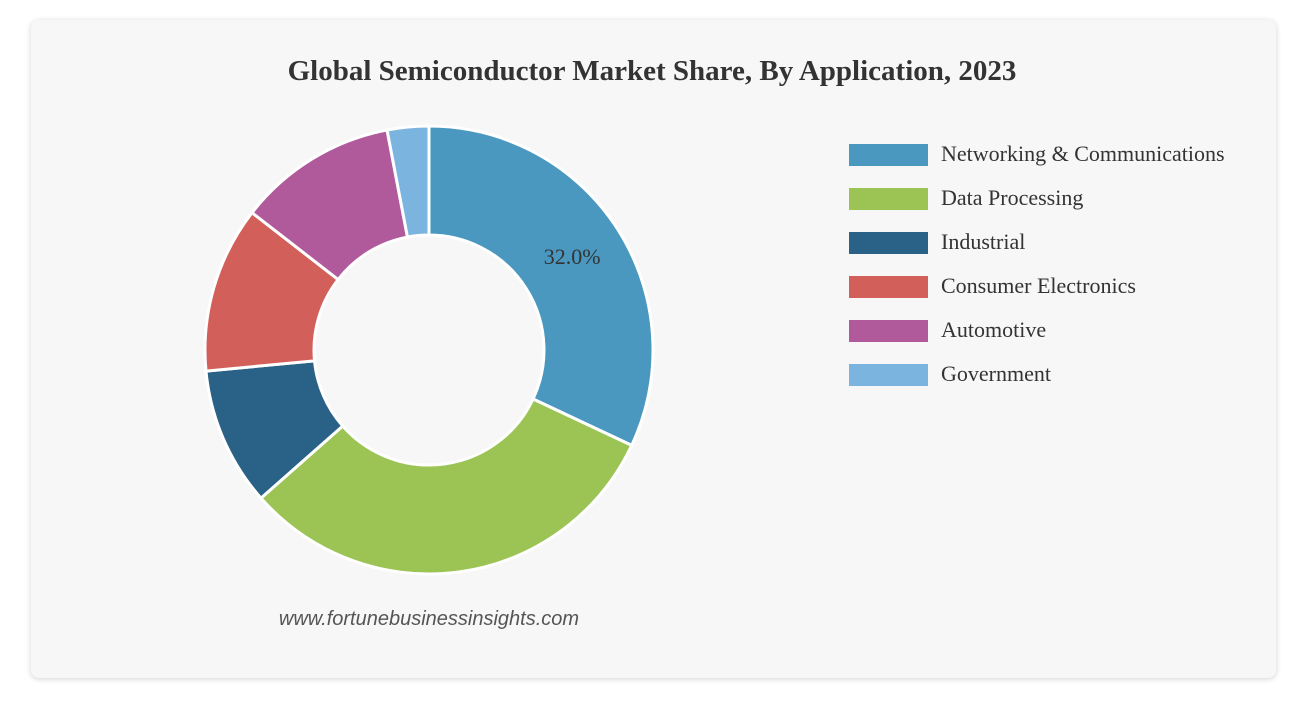 The image size is (1312, 710). I want to click on value-label: 32.0%, so click(572, 256).